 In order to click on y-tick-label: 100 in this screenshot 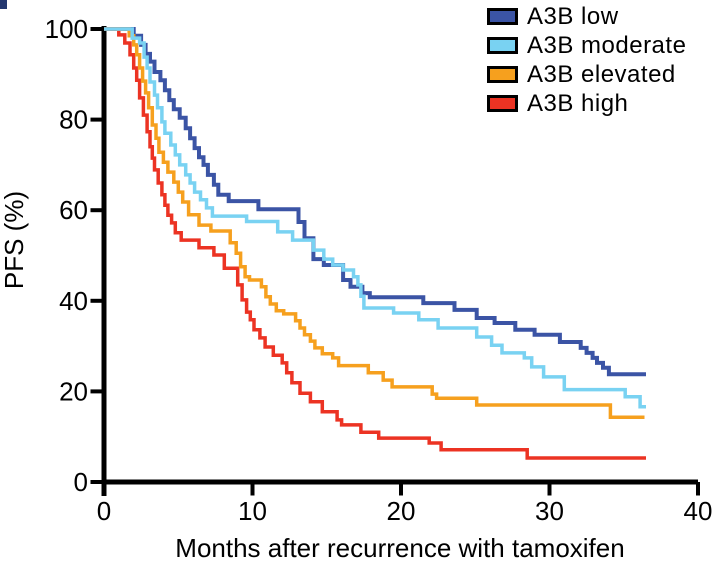, I will do `click(66, 29)`.